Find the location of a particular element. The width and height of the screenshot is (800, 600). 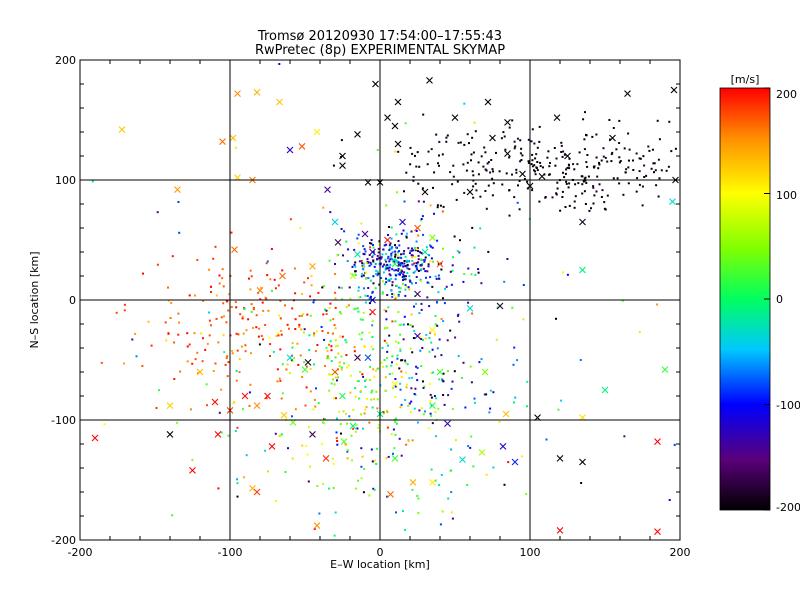

chart-title: Tromsø 20120930 17:54:00–17:55:43 is located at coordinates (379, 36).